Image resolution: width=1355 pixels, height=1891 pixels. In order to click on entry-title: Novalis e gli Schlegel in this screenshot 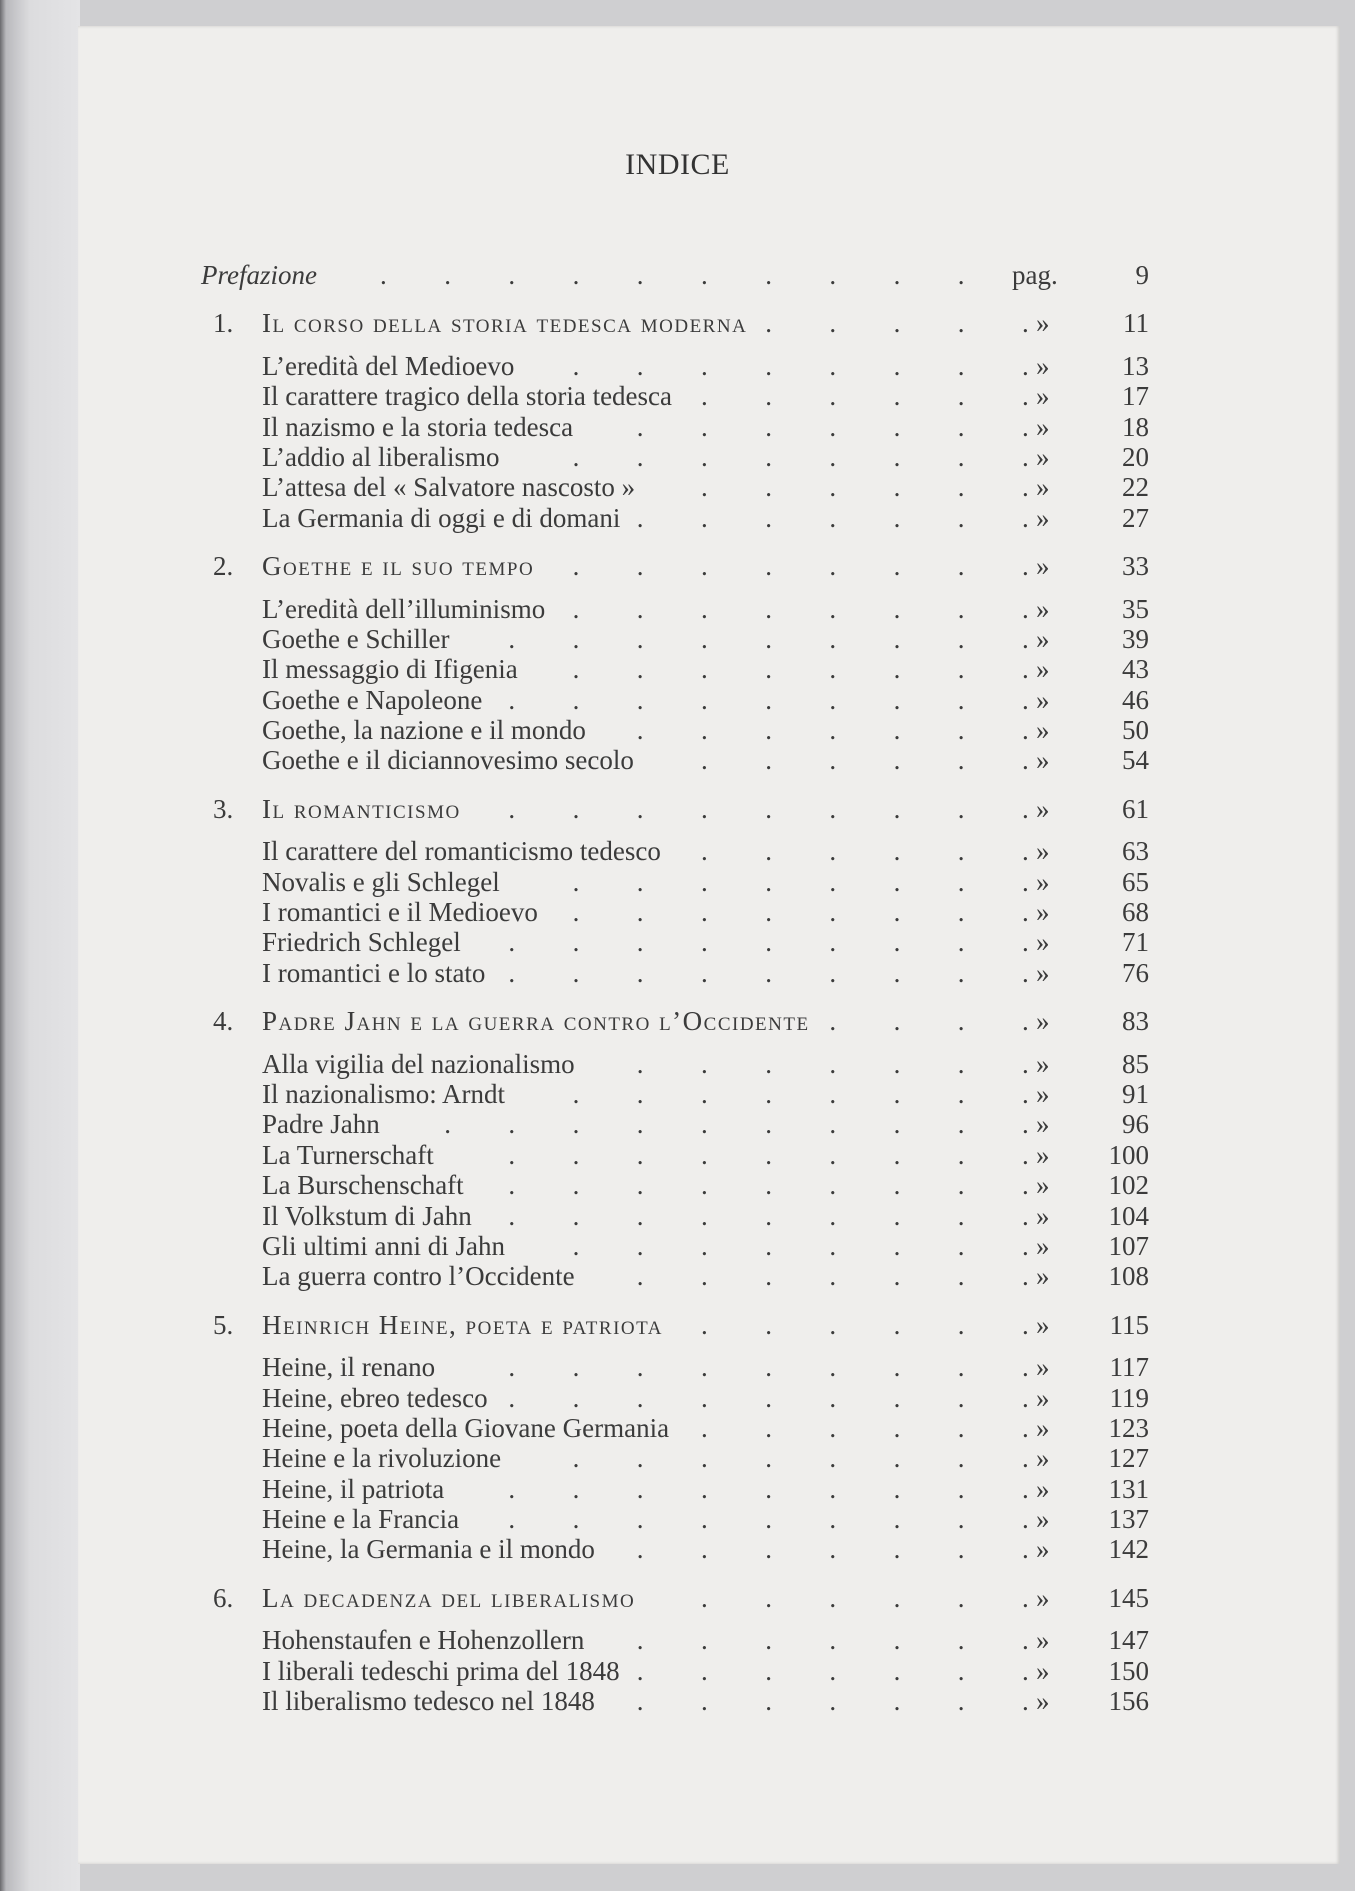, I will do `click(381, 881)`.